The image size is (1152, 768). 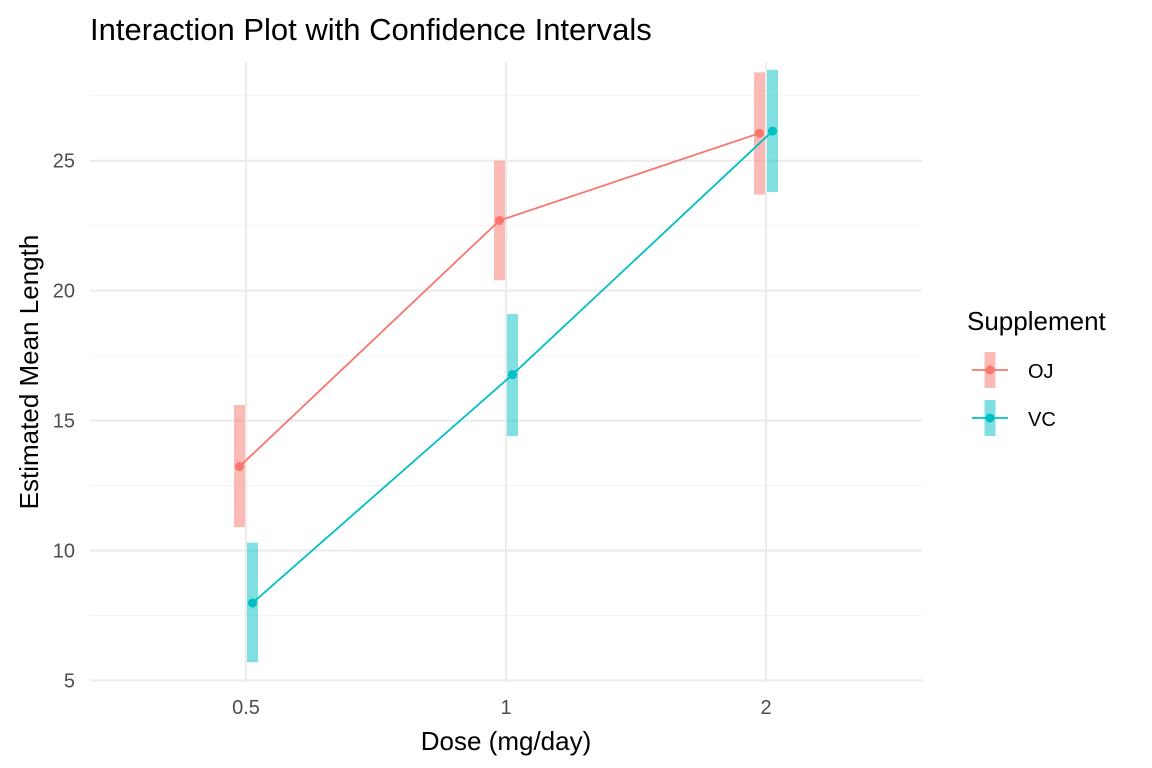 I want to click on x-tick-label: 0.5, so click(x=246, y=708).